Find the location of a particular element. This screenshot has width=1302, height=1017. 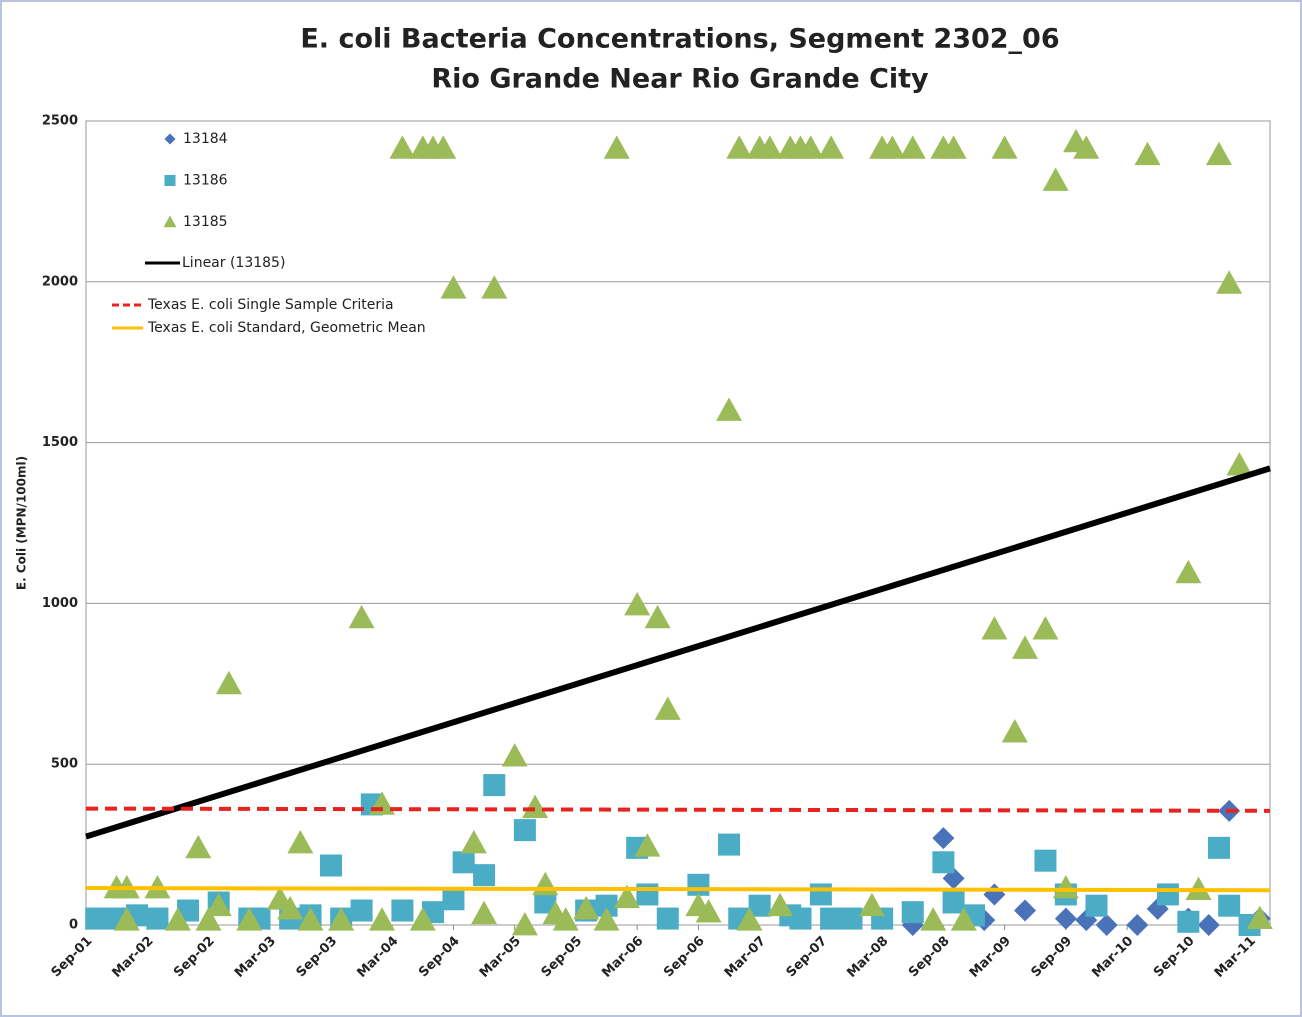

y-tick-label: 2000 is located at coordinates (60, 281).